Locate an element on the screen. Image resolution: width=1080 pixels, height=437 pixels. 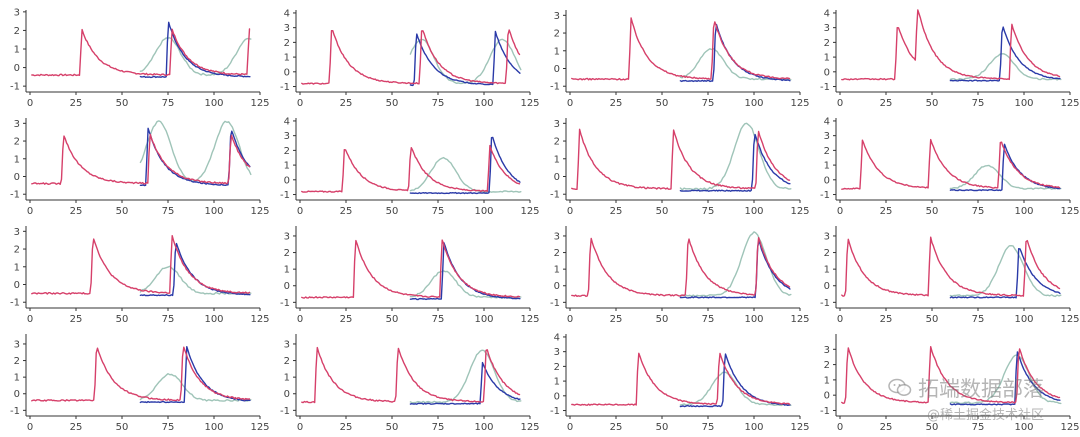
panel-11: 0 25 50 75 100 125 -1 0 1 2 3 is located at coordinates (680, 275).